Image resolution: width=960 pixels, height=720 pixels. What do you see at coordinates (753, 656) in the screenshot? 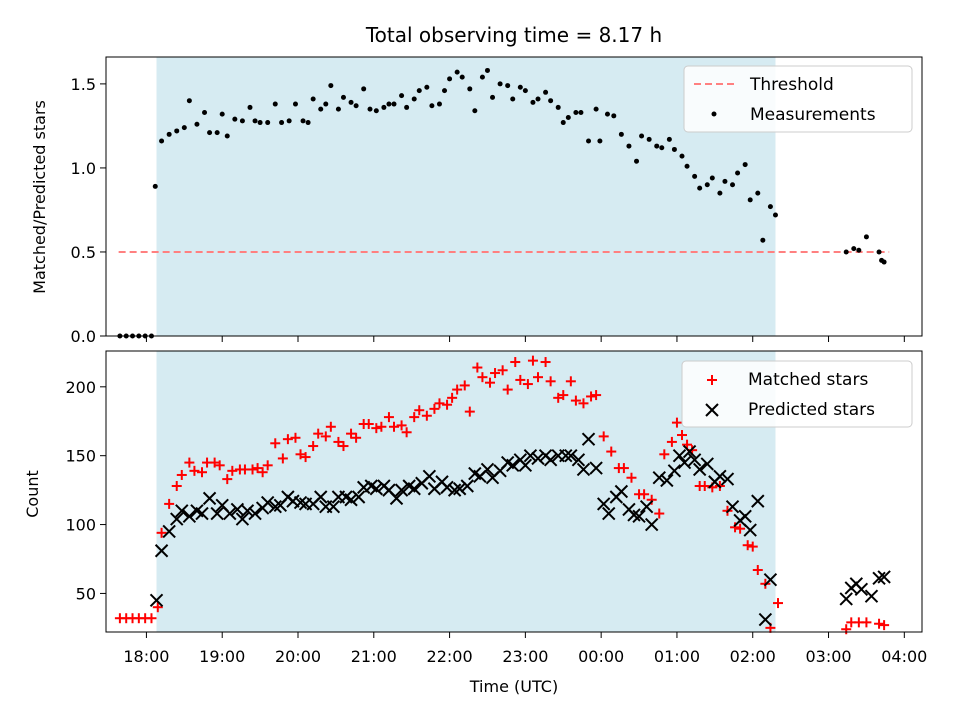
I see `x-tick-label: 02:00` at bounding box center [753, 656].